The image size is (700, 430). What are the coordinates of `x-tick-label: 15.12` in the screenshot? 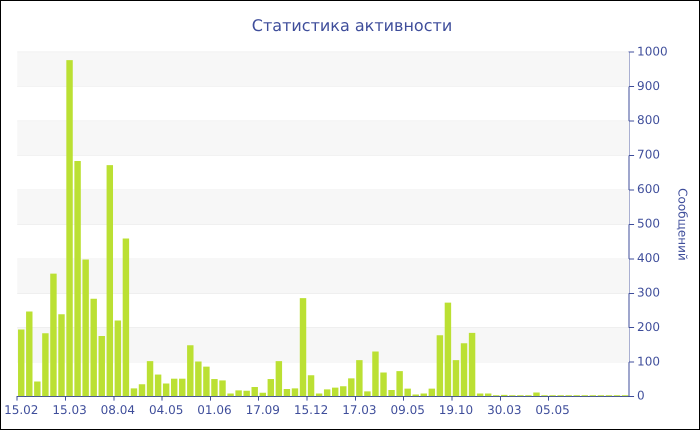 It's located at (311, 409).